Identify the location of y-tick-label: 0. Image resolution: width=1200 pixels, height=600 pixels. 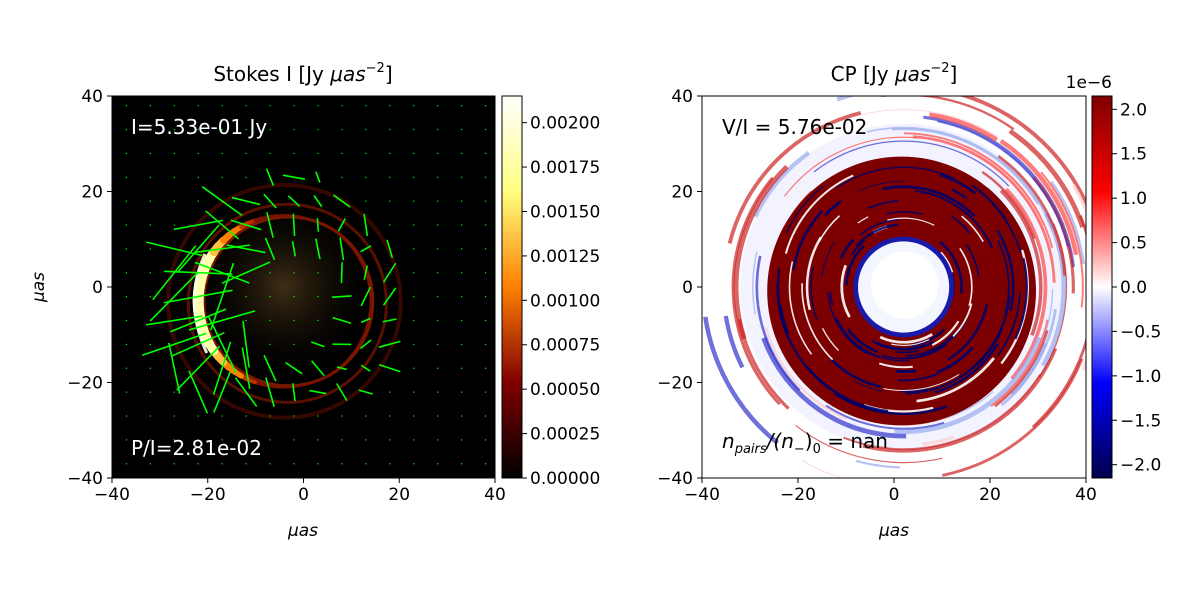
(687, 288).